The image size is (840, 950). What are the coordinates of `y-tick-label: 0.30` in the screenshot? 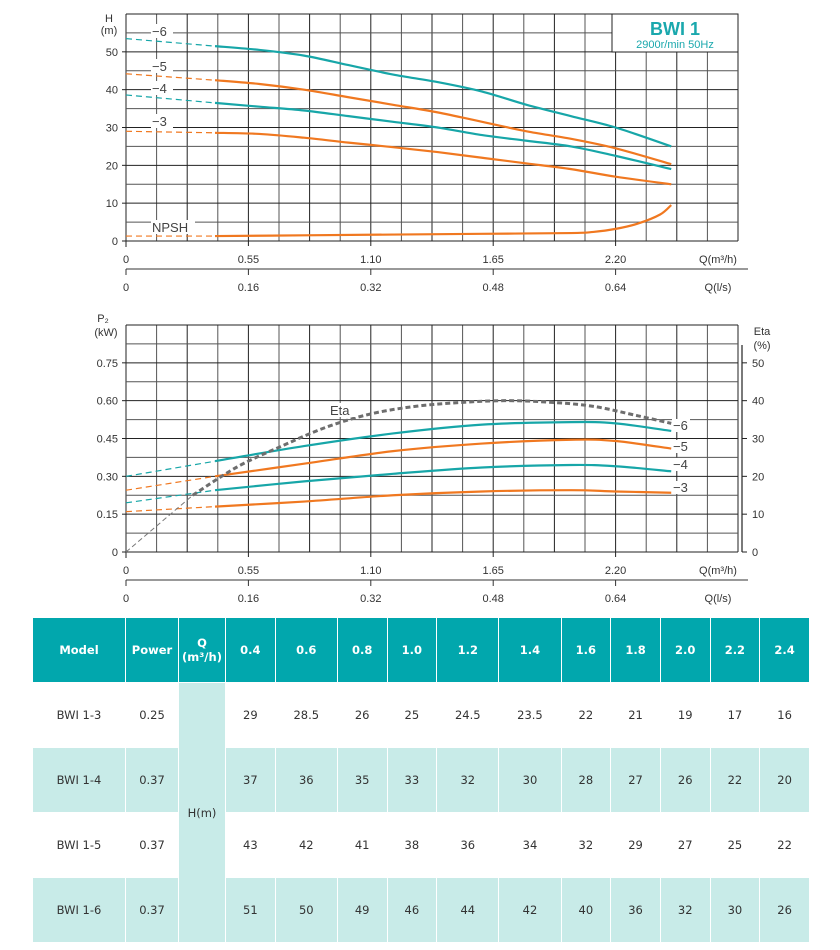 It's located at (107, 477).